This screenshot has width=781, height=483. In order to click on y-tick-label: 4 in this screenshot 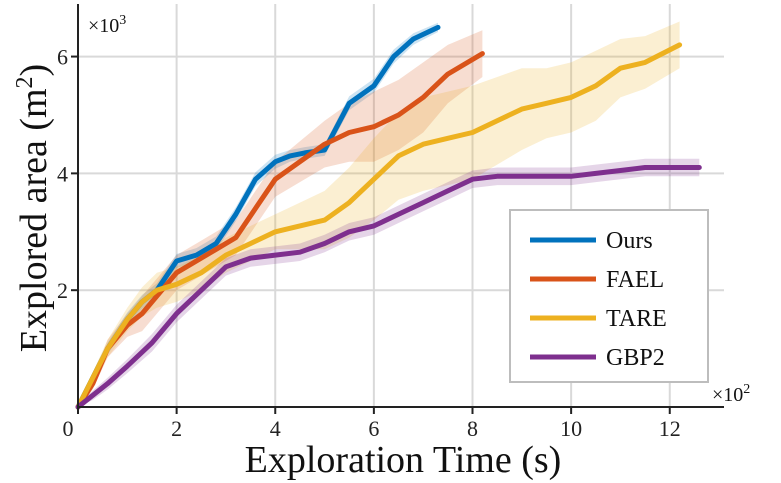, I will do `click(62, 173)`.